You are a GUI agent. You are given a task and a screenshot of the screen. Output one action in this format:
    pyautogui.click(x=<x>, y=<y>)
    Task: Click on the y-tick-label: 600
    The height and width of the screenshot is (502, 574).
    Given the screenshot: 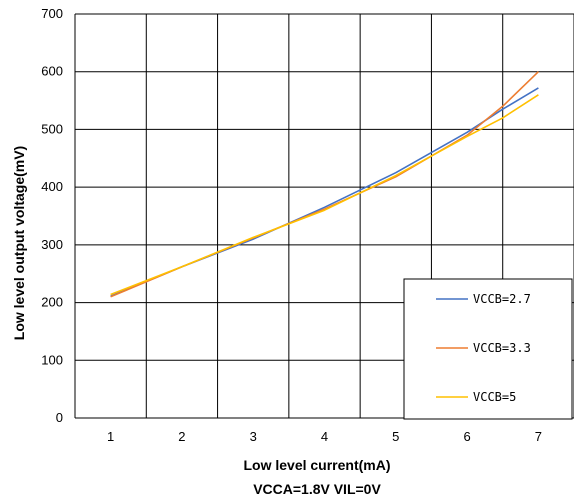 What is the action you would take?
    pyautogui.click(x=52, y=71)
    